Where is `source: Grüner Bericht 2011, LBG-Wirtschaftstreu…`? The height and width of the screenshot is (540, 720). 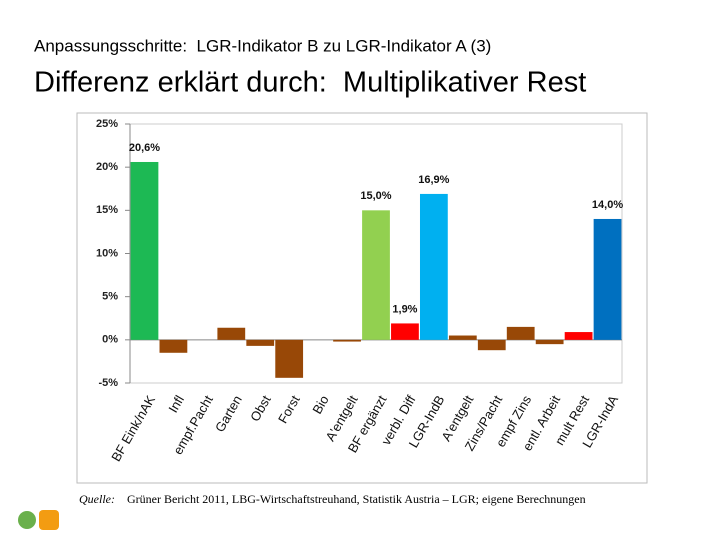 source: Grüner Bericht 2011, LBG-Wirtschaftstreu… is located at coordinates (356, 499).